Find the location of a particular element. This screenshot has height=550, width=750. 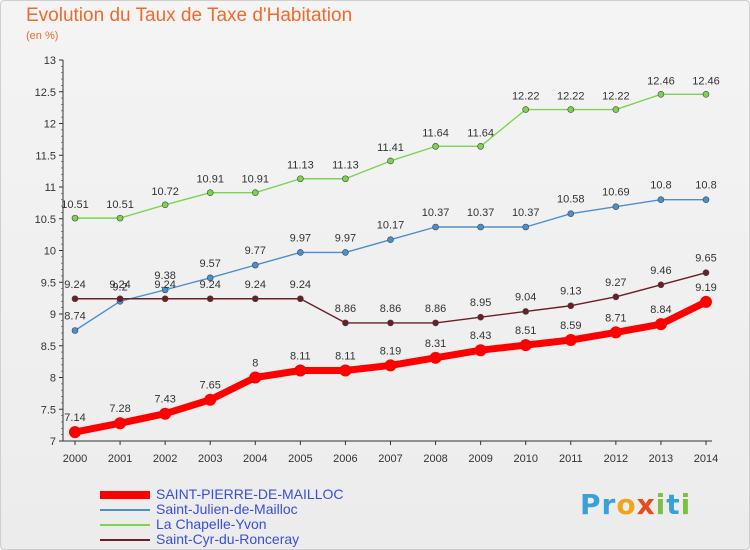

data-label: 8.95 is located at coordinates (480, 303).